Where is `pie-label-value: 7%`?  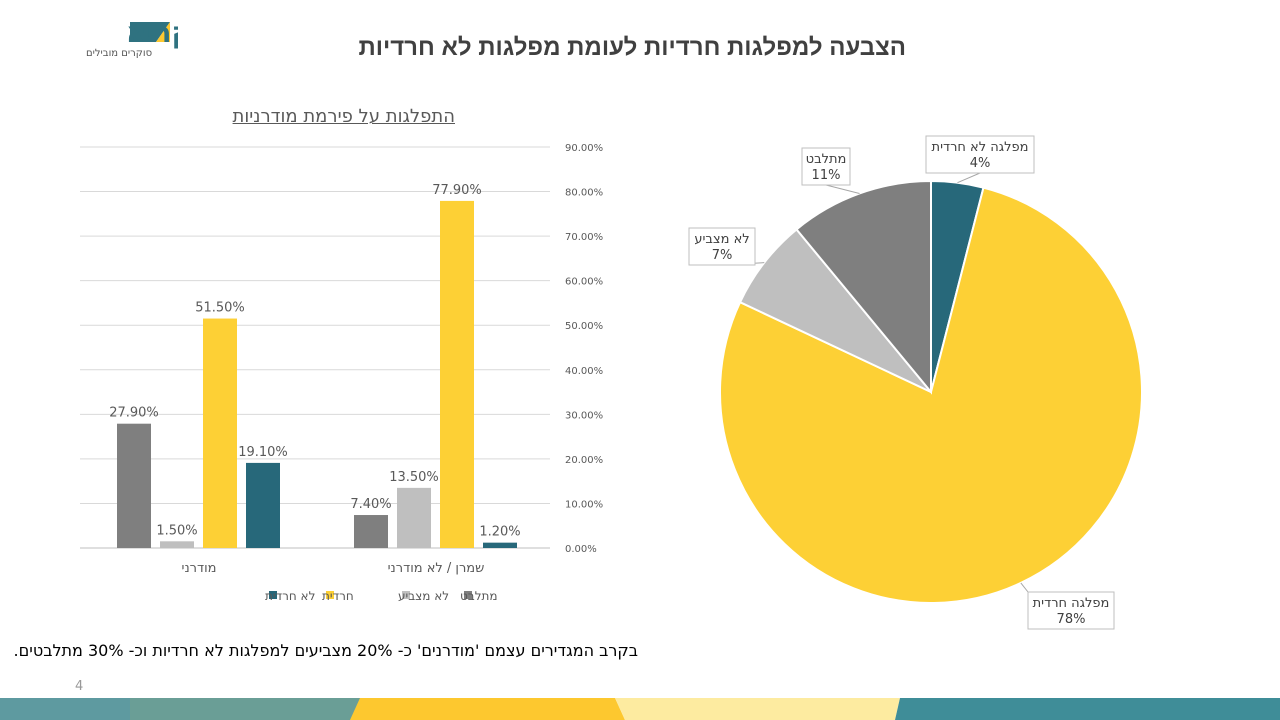
pie-label-value: 7% is located at coordinates (722, 255).